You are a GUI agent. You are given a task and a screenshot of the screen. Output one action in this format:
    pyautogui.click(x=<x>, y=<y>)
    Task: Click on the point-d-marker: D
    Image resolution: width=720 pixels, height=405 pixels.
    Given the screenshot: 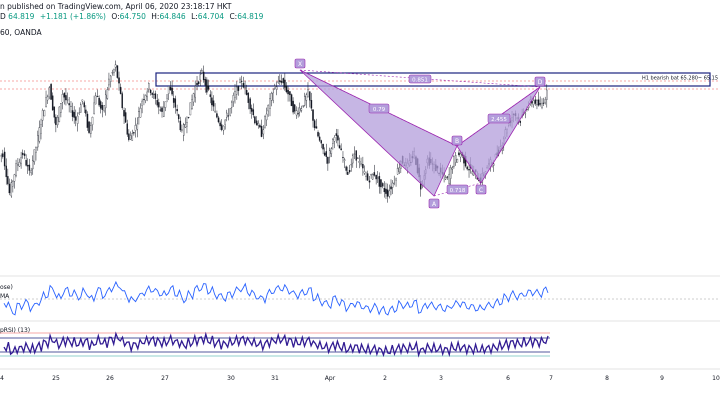 What is the action you would take?
    pyautogui.click(x=540, y=81)
    